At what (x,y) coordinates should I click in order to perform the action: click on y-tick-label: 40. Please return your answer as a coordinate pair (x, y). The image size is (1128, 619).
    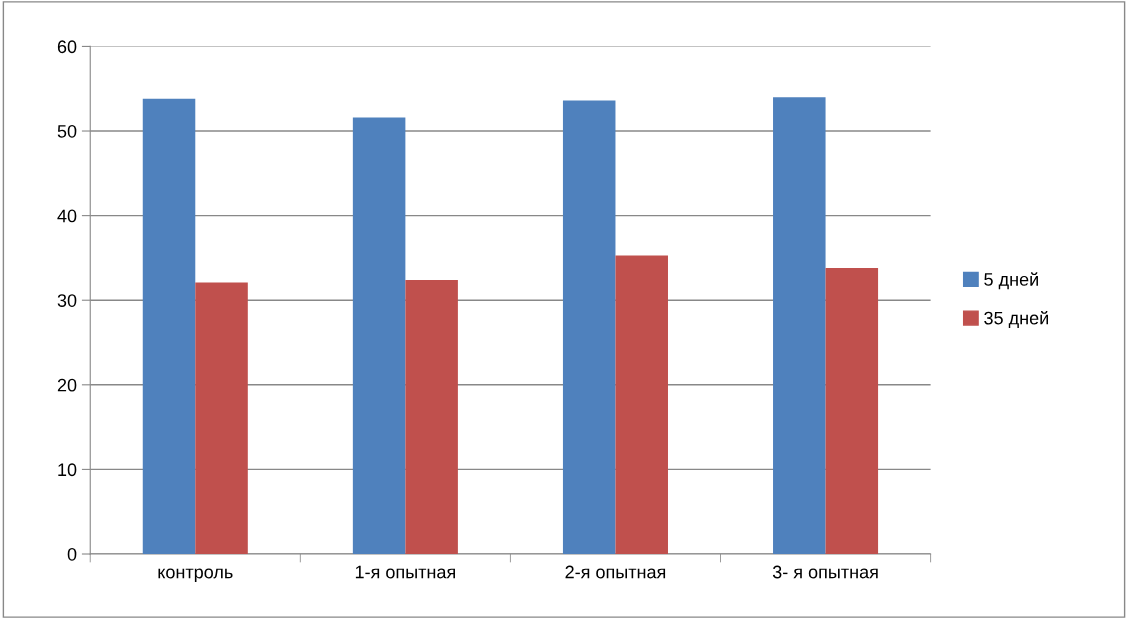
    Looking at the image, I should click on (67, 216).